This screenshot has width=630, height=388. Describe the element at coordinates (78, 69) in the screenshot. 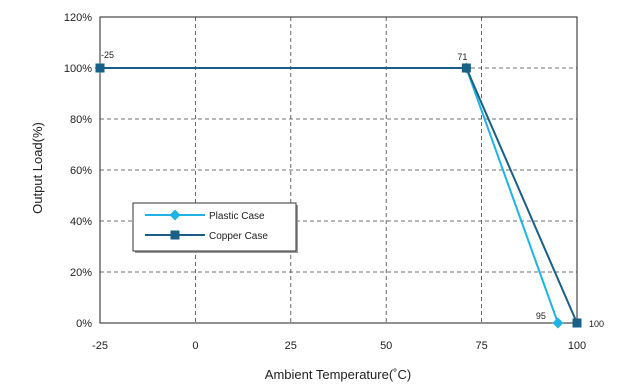

I see `y-tick-label: 100%` at that location.